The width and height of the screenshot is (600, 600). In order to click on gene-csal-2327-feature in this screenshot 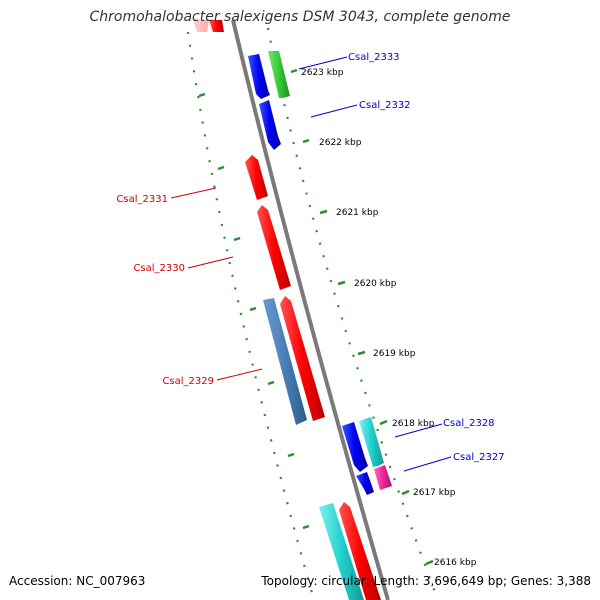, I will do `click(383, 477)`.